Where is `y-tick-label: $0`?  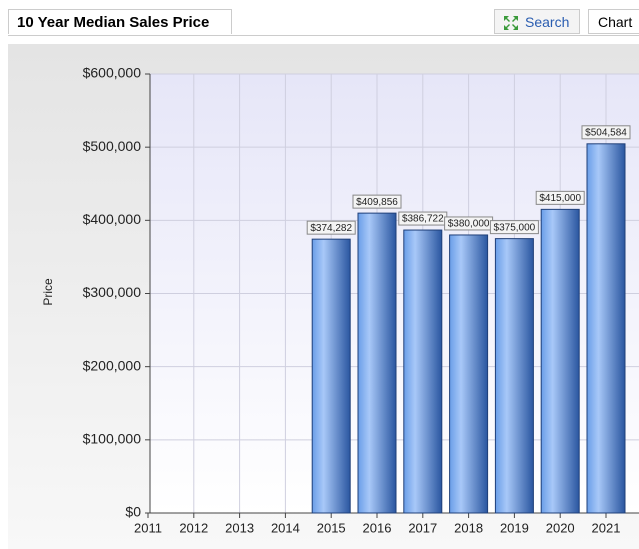 y-tick-label: $0 is located at coordinates (133, 512).